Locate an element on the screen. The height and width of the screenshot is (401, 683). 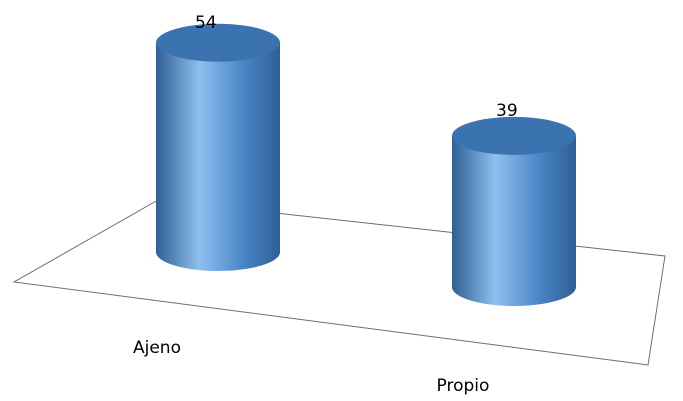
bar-ajeno is located at coordinates (218, 147).